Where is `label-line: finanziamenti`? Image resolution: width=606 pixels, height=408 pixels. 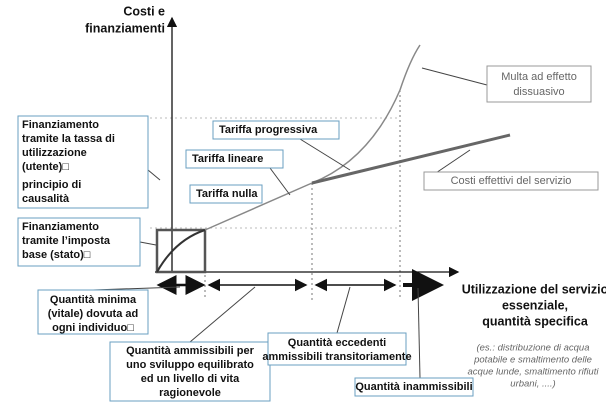
label-line: finanziamenti is located at coordinates (125, 28).